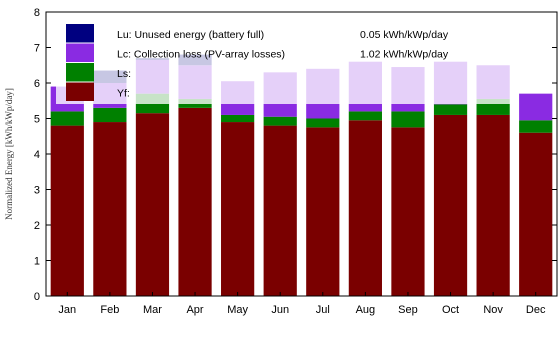 The image size is (560, 344). Describe the element at coordinates (109, 310) in the screenshot. I see `x-tick-label: Feb` at that location.